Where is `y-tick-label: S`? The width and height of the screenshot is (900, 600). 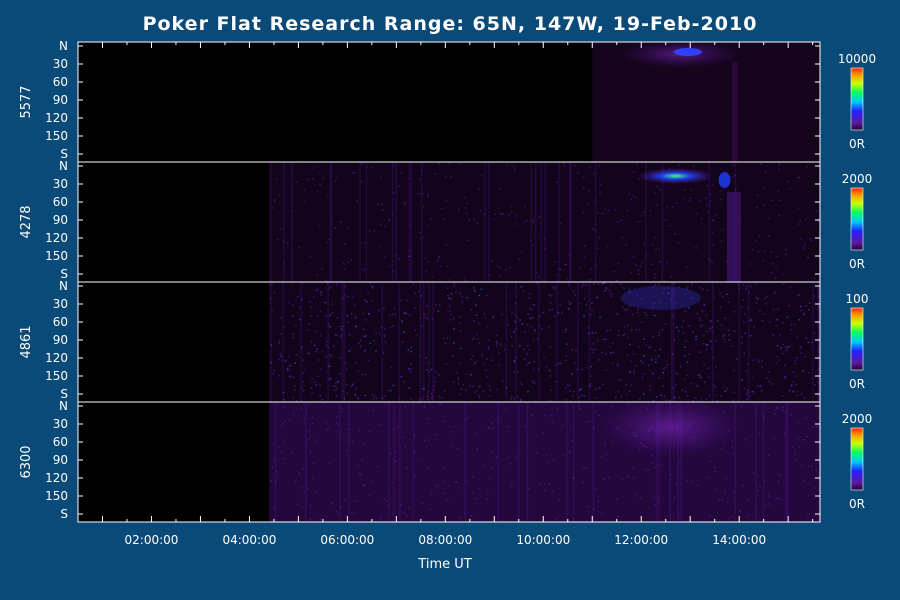
y-tick-label: S is located at coordinates (64, 394).